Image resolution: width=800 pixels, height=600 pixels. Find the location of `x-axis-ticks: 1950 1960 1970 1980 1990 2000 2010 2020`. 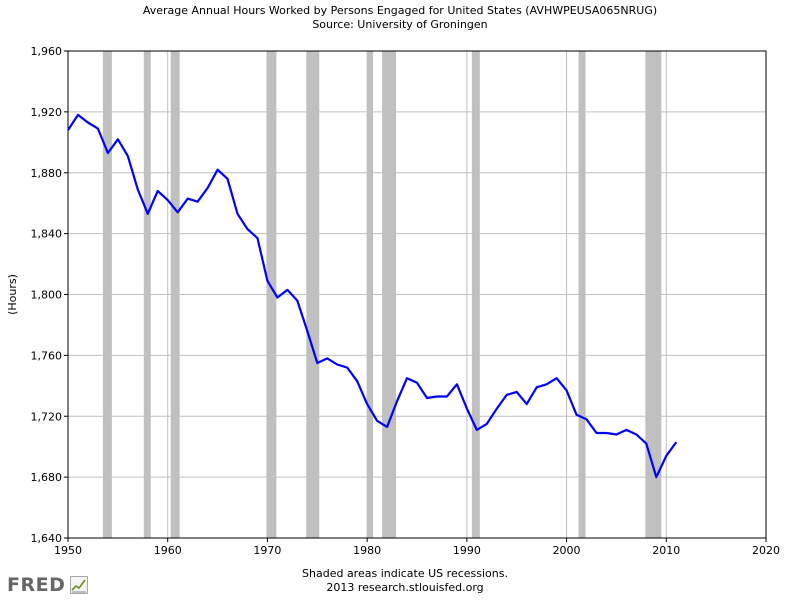

x-axis-ticks: 1950 1960 1970 1980 1990 2000 2010 2020 is located at coordinates (417, 547).